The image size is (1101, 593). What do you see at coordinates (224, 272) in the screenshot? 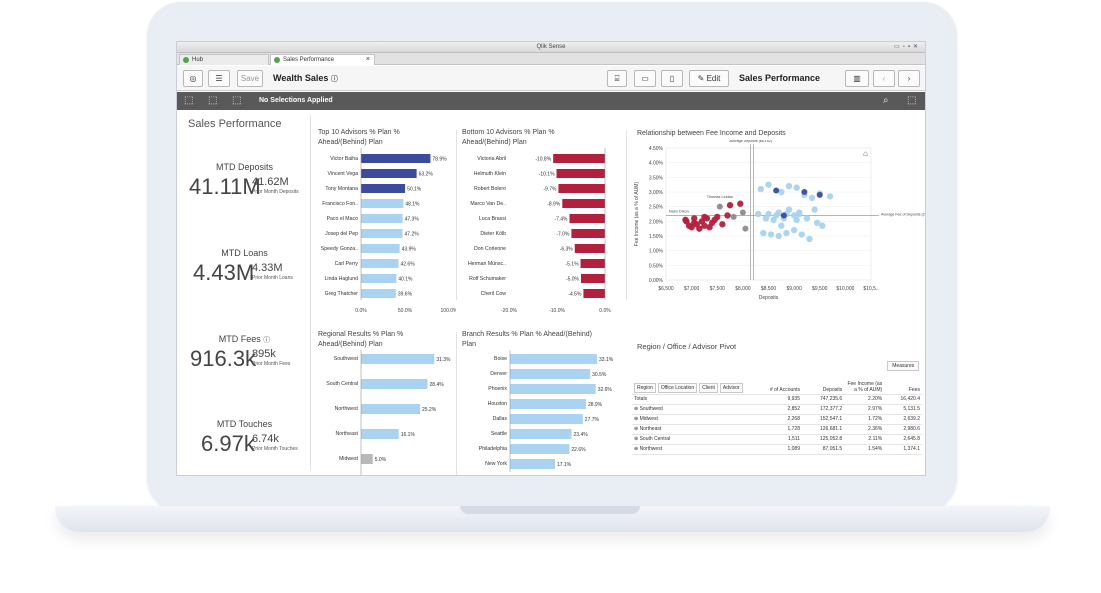
I see `kpi-loans-value: 4.43M` at bounding box center [224, 272].